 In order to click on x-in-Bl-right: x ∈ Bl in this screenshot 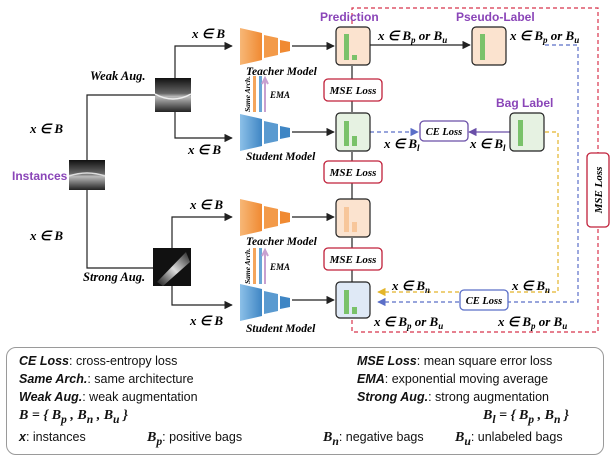, I will do `click(487, 144)`.